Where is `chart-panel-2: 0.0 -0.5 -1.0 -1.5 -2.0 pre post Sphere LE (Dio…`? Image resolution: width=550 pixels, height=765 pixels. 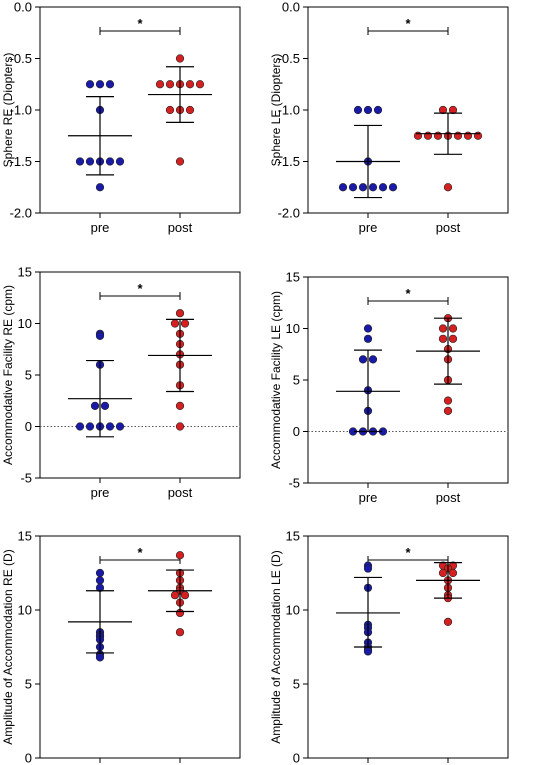 chart-panel-2: 0.0 -0.5 -1.0 -1.5 -2.0 pre post Sphere LE (Dio… is located at coordinates (389, 117).